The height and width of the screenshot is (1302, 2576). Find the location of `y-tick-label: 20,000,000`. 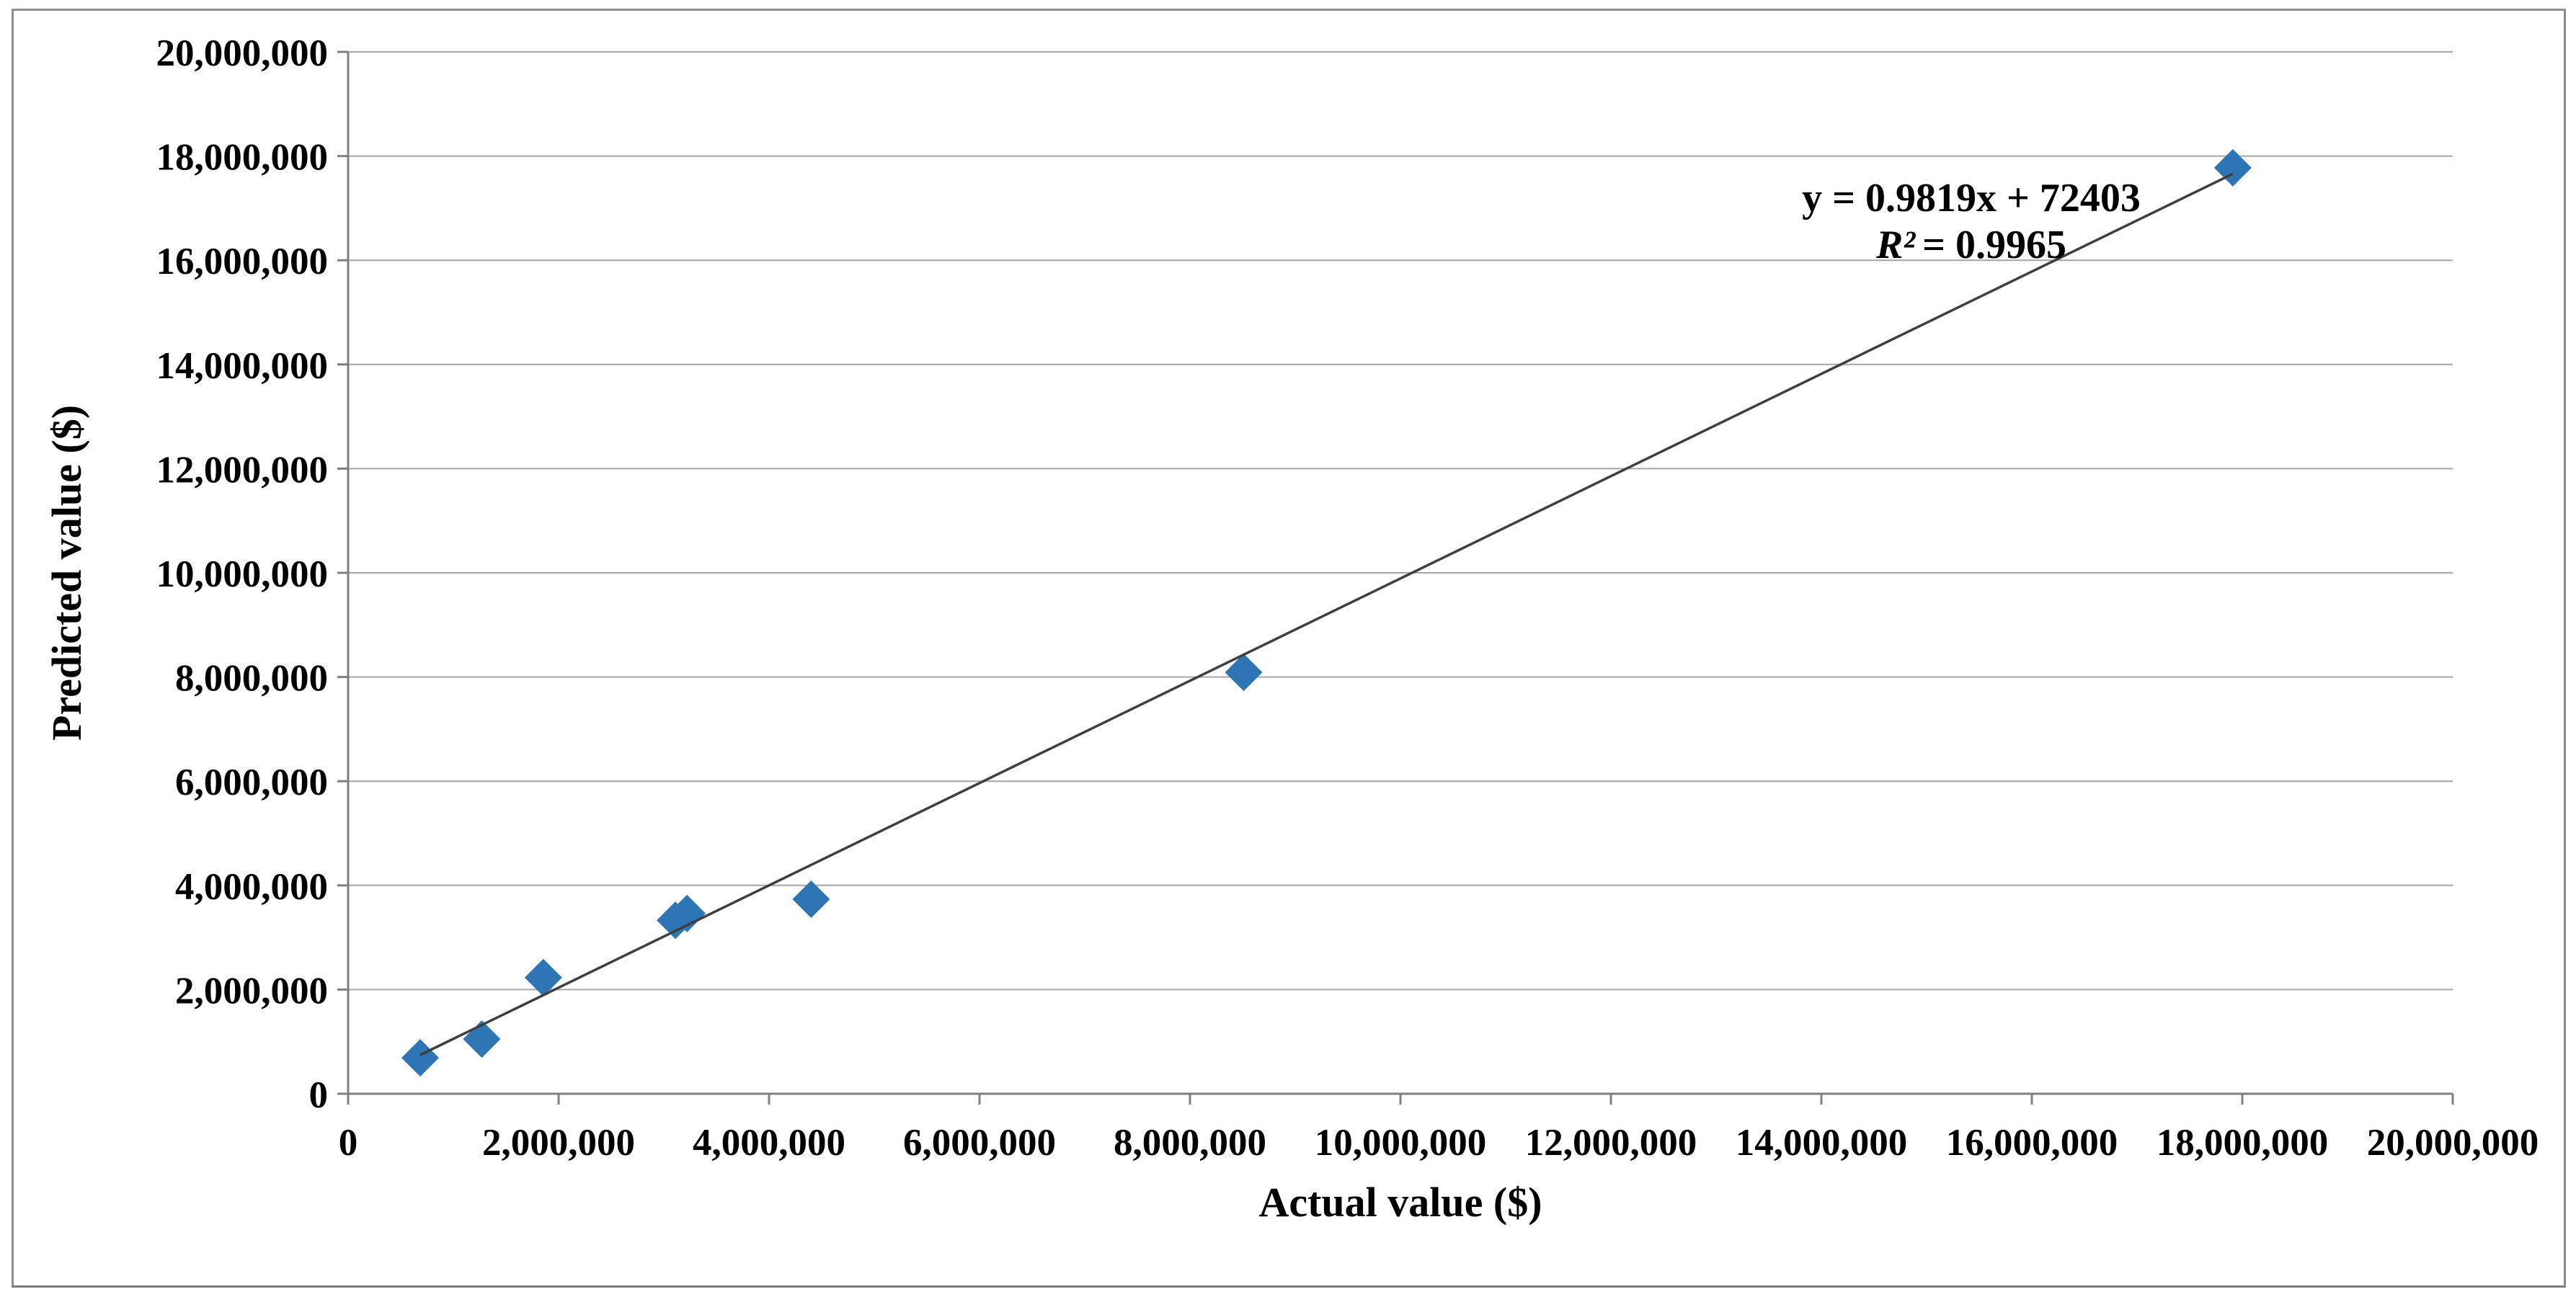

y-tick-label: 20,000,000 is located at coordinates (243, 53).